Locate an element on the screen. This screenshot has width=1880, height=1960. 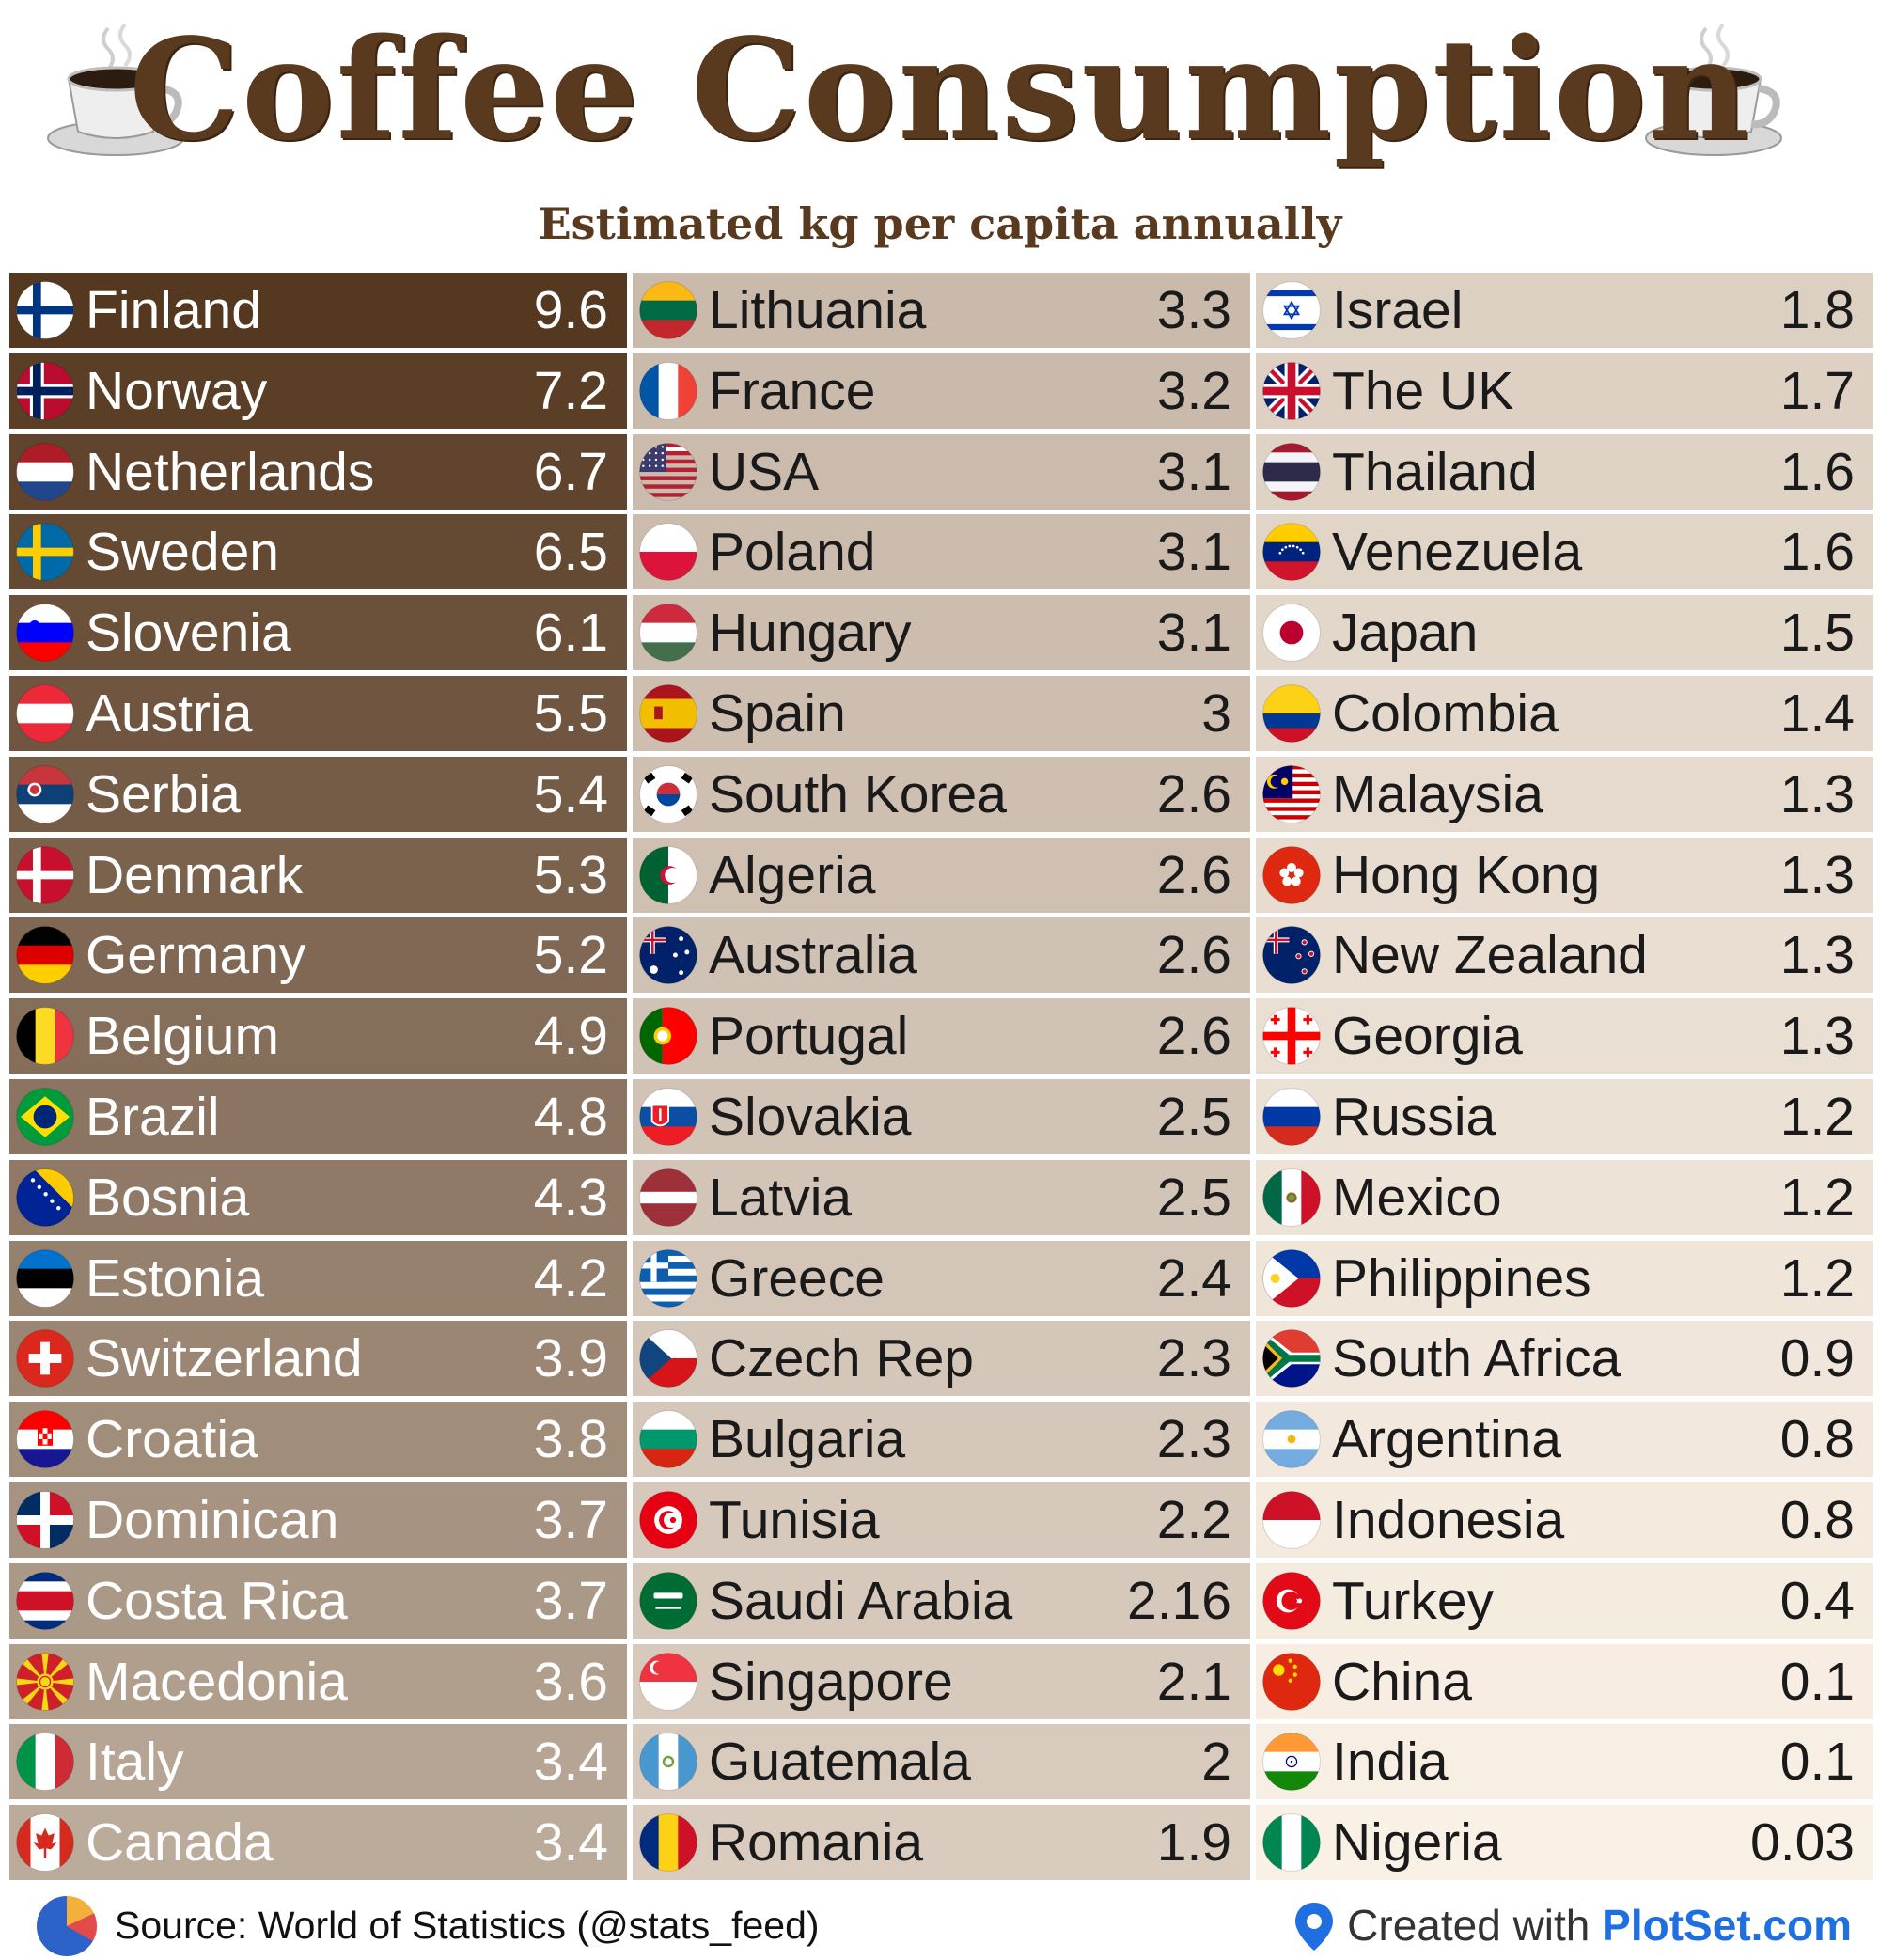
bosnia-flag-icon is located at coordinates (45, 1197).